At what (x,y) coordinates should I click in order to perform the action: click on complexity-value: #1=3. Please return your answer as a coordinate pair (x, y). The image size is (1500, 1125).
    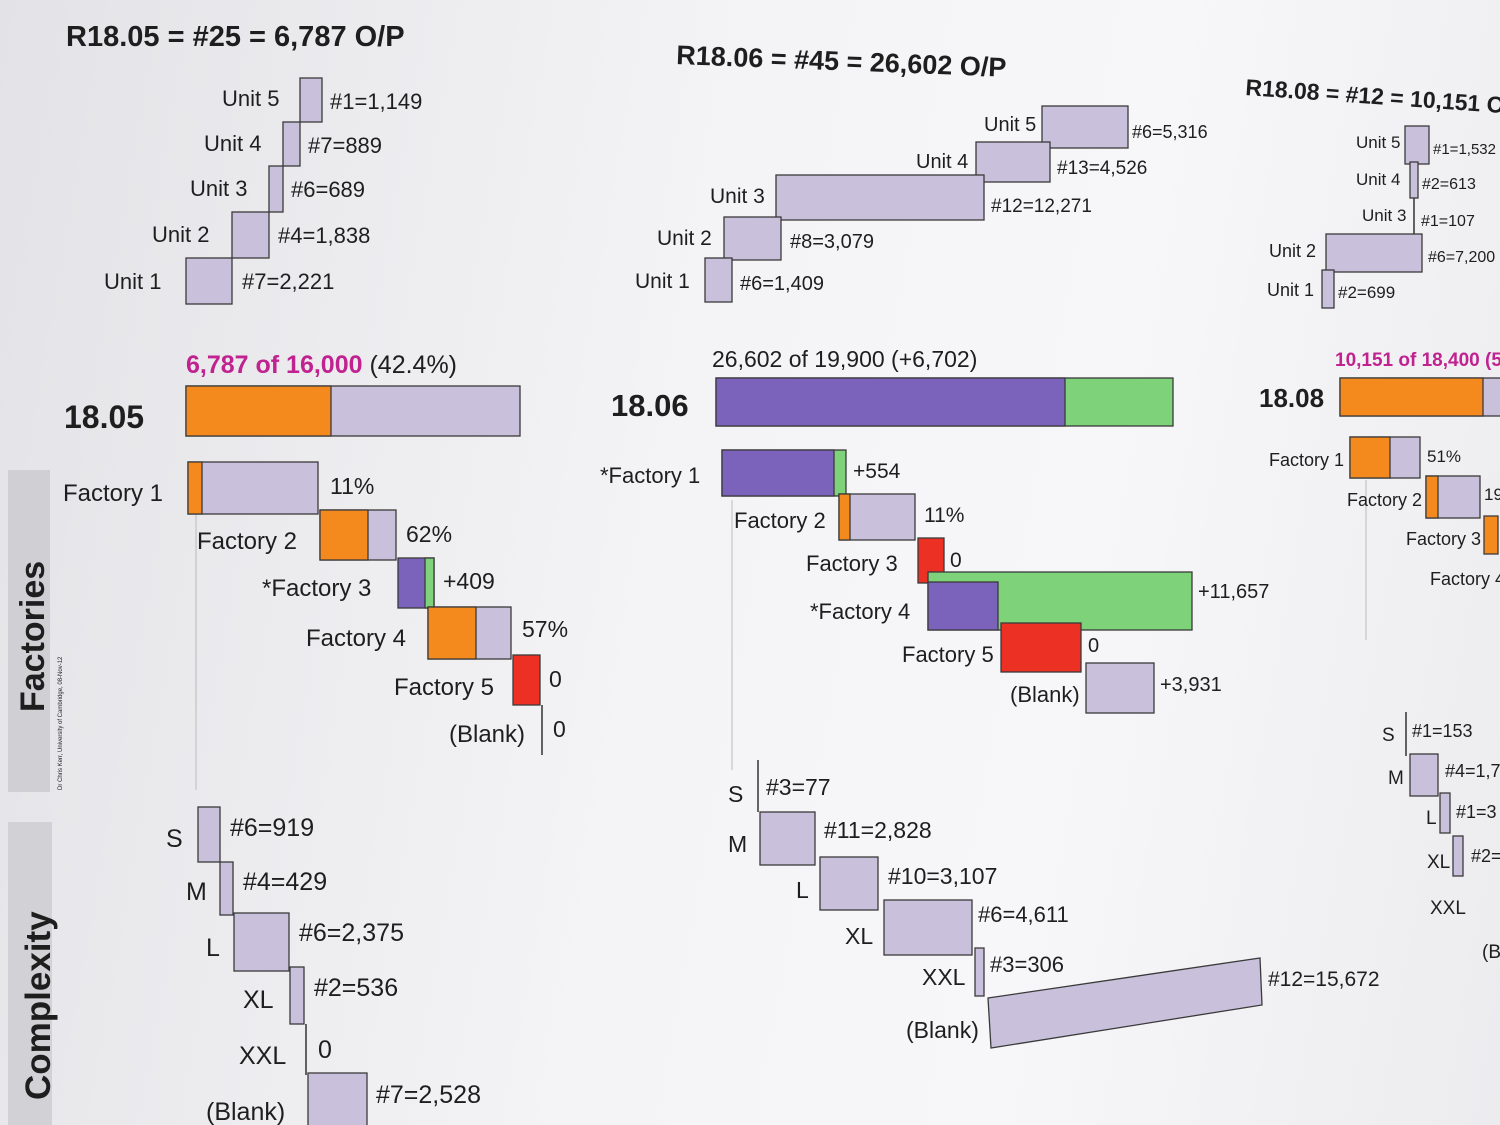
    Looking at the image, I should click on (1476, 812).